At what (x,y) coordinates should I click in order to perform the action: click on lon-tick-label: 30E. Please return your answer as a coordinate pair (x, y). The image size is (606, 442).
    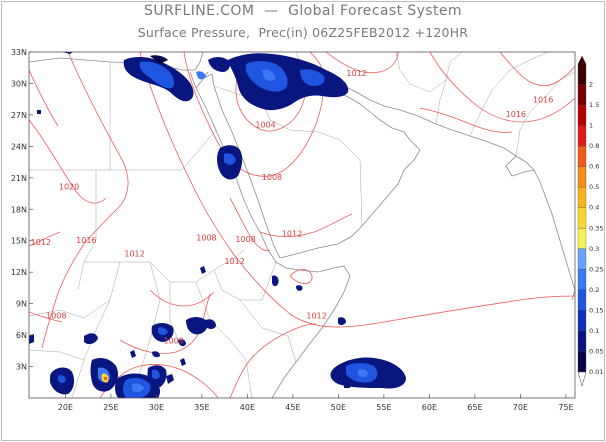
    Looking at the image, I should click on (156, 407).